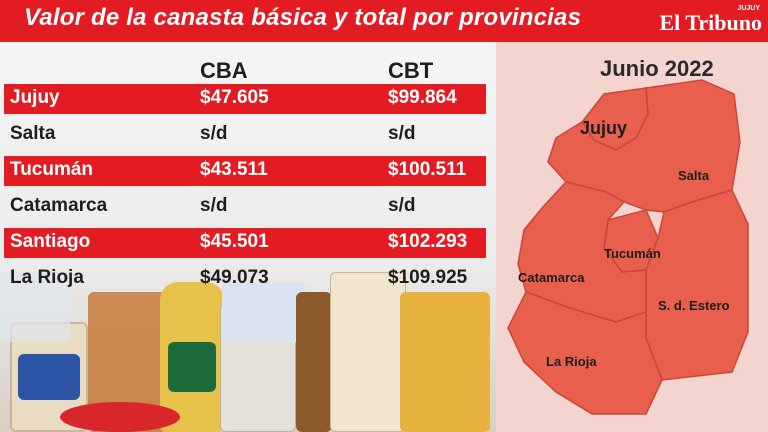 The width and height of the screenshot is (768, 432). I want to click on map-label-salta: Salta, so click(694, 175).